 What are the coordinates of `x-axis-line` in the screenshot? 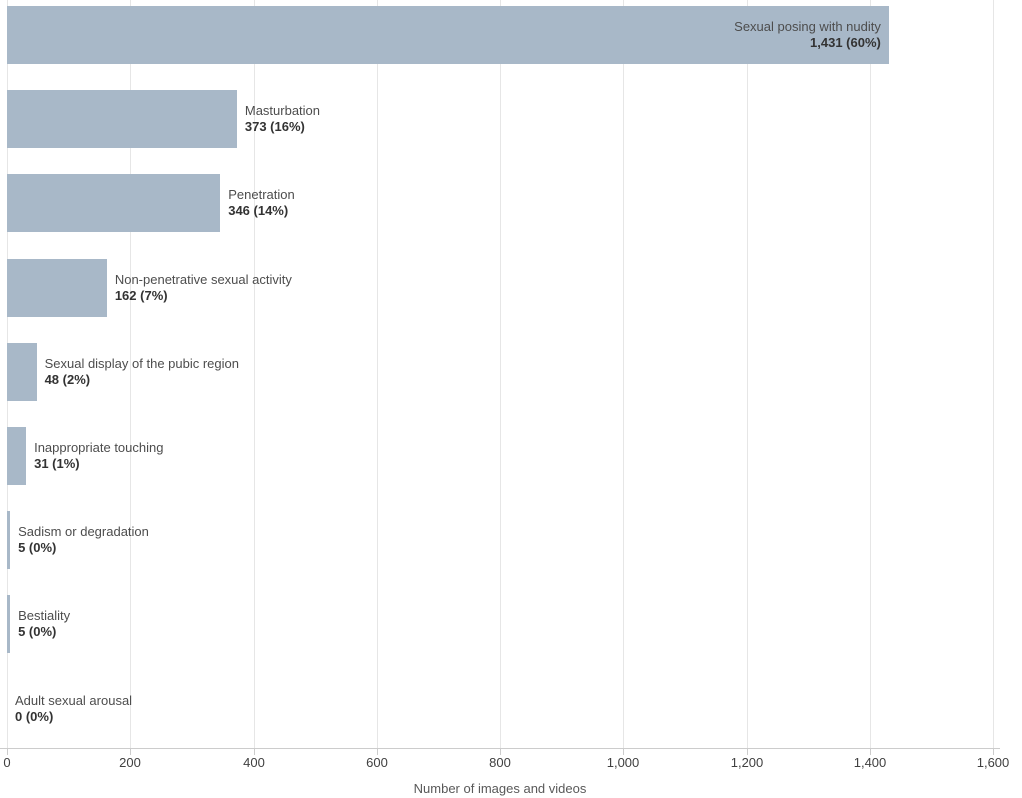 It's located at (500, 748).